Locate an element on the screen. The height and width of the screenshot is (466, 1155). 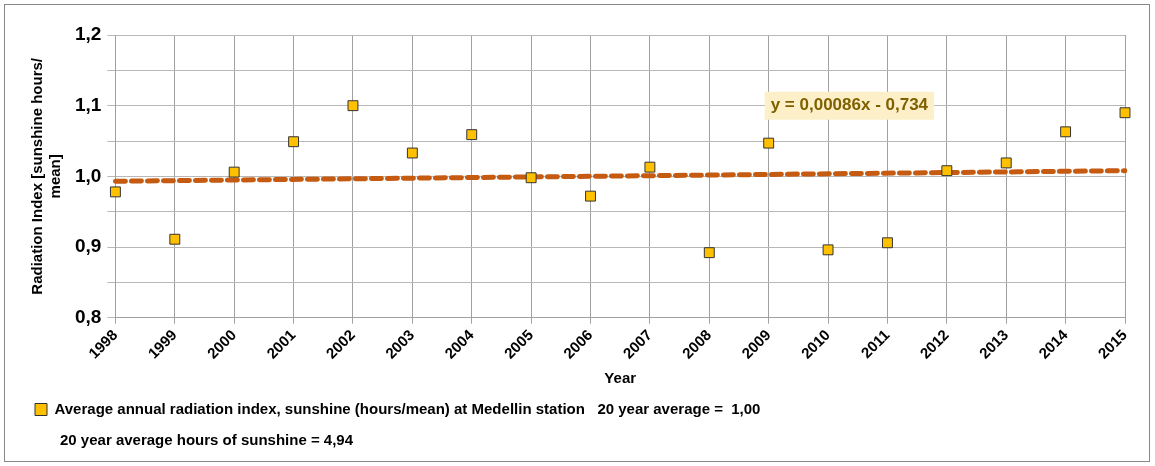
y-axis-title: Radiation Index [sunshine hours/ mean] is located at coordinates (46, 176).